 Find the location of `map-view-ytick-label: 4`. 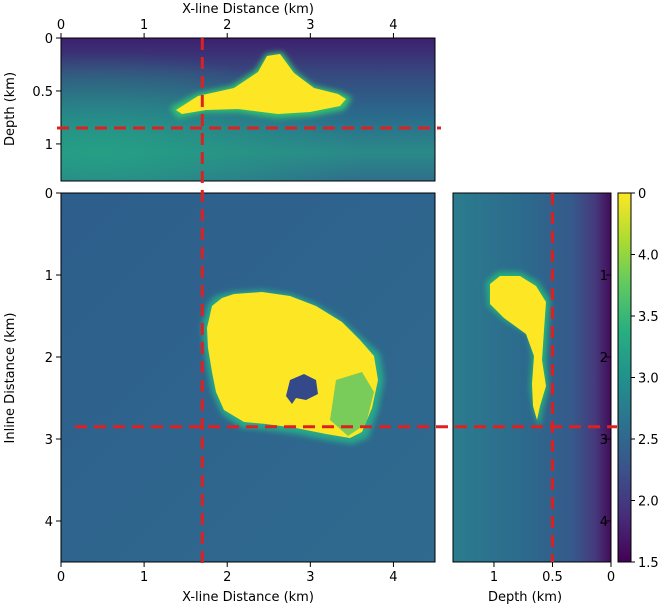

map-view-ytick-label: 4 is located at coordinates (49, 522).